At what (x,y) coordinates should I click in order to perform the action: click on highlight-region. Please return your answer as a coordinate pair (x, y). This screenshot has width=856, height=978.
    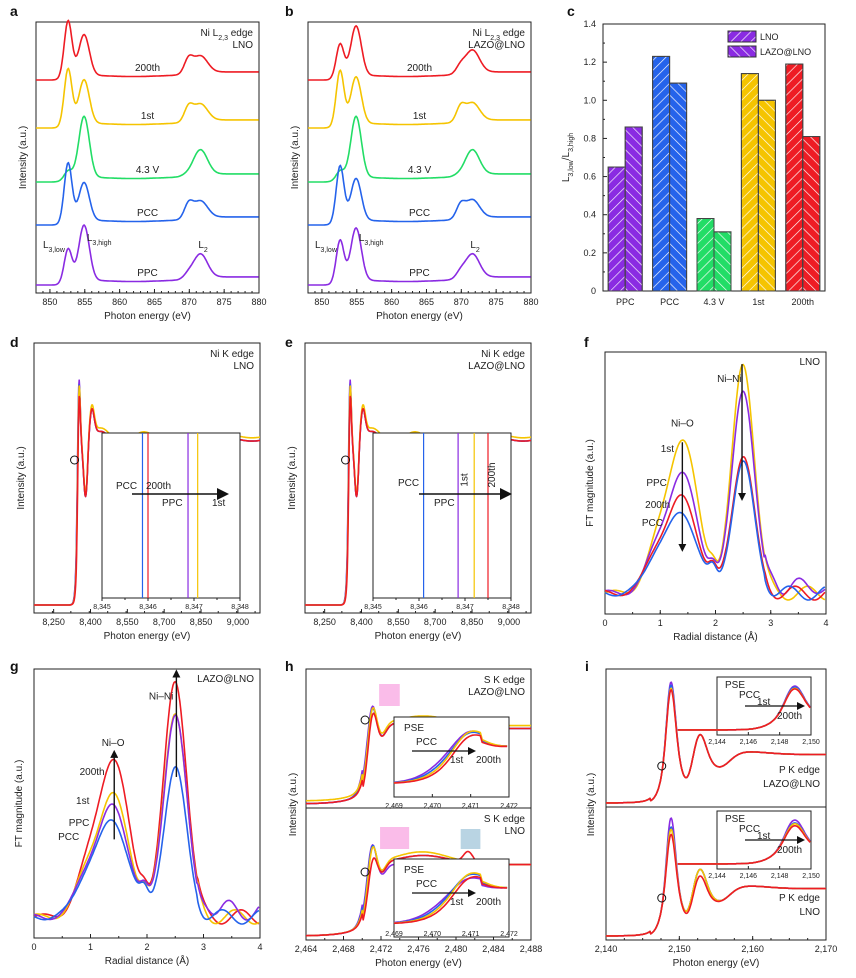
    Looking at the image, I should click on (389, 695).